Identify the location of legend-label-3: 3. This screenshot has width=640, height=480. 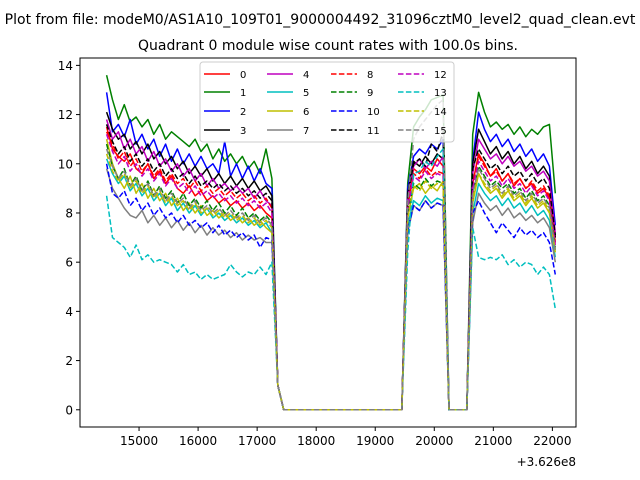
(243, 131).